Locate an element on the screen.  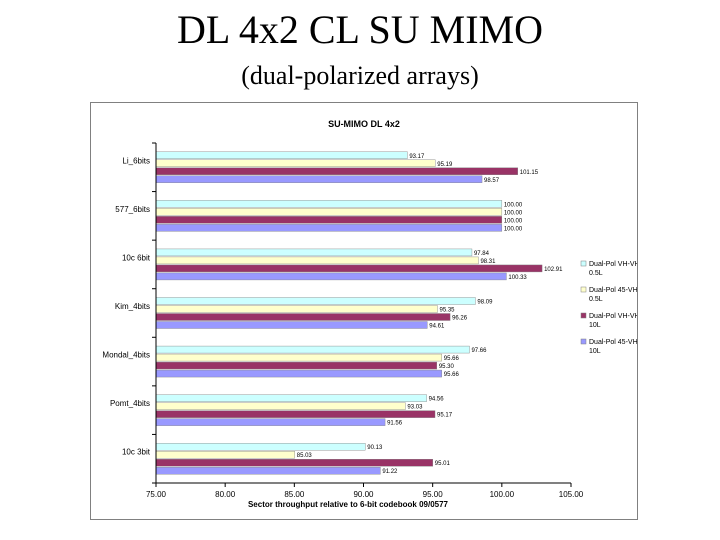
category-label: 10c 3bit is located at coordinates (136, 452).